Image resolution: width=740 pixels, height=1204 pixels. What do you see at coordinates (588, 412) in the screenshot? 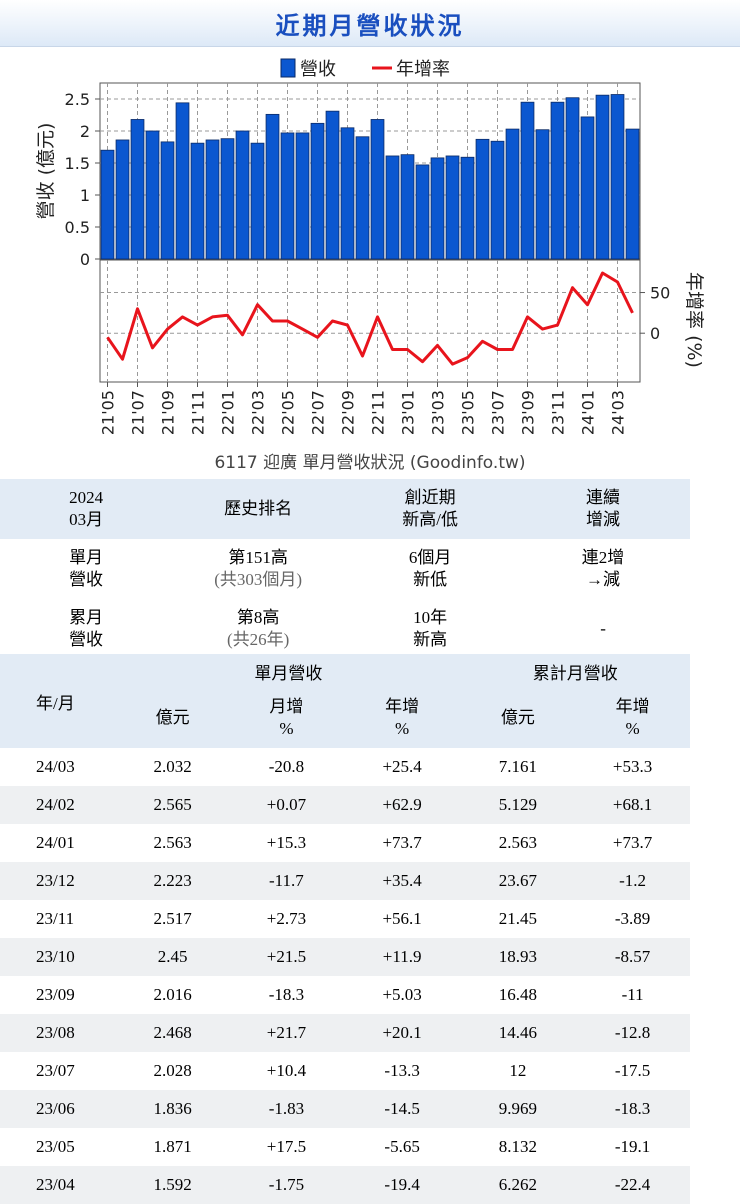
I see `x-tick-label: 24'01` at bounding box center [588, 412].